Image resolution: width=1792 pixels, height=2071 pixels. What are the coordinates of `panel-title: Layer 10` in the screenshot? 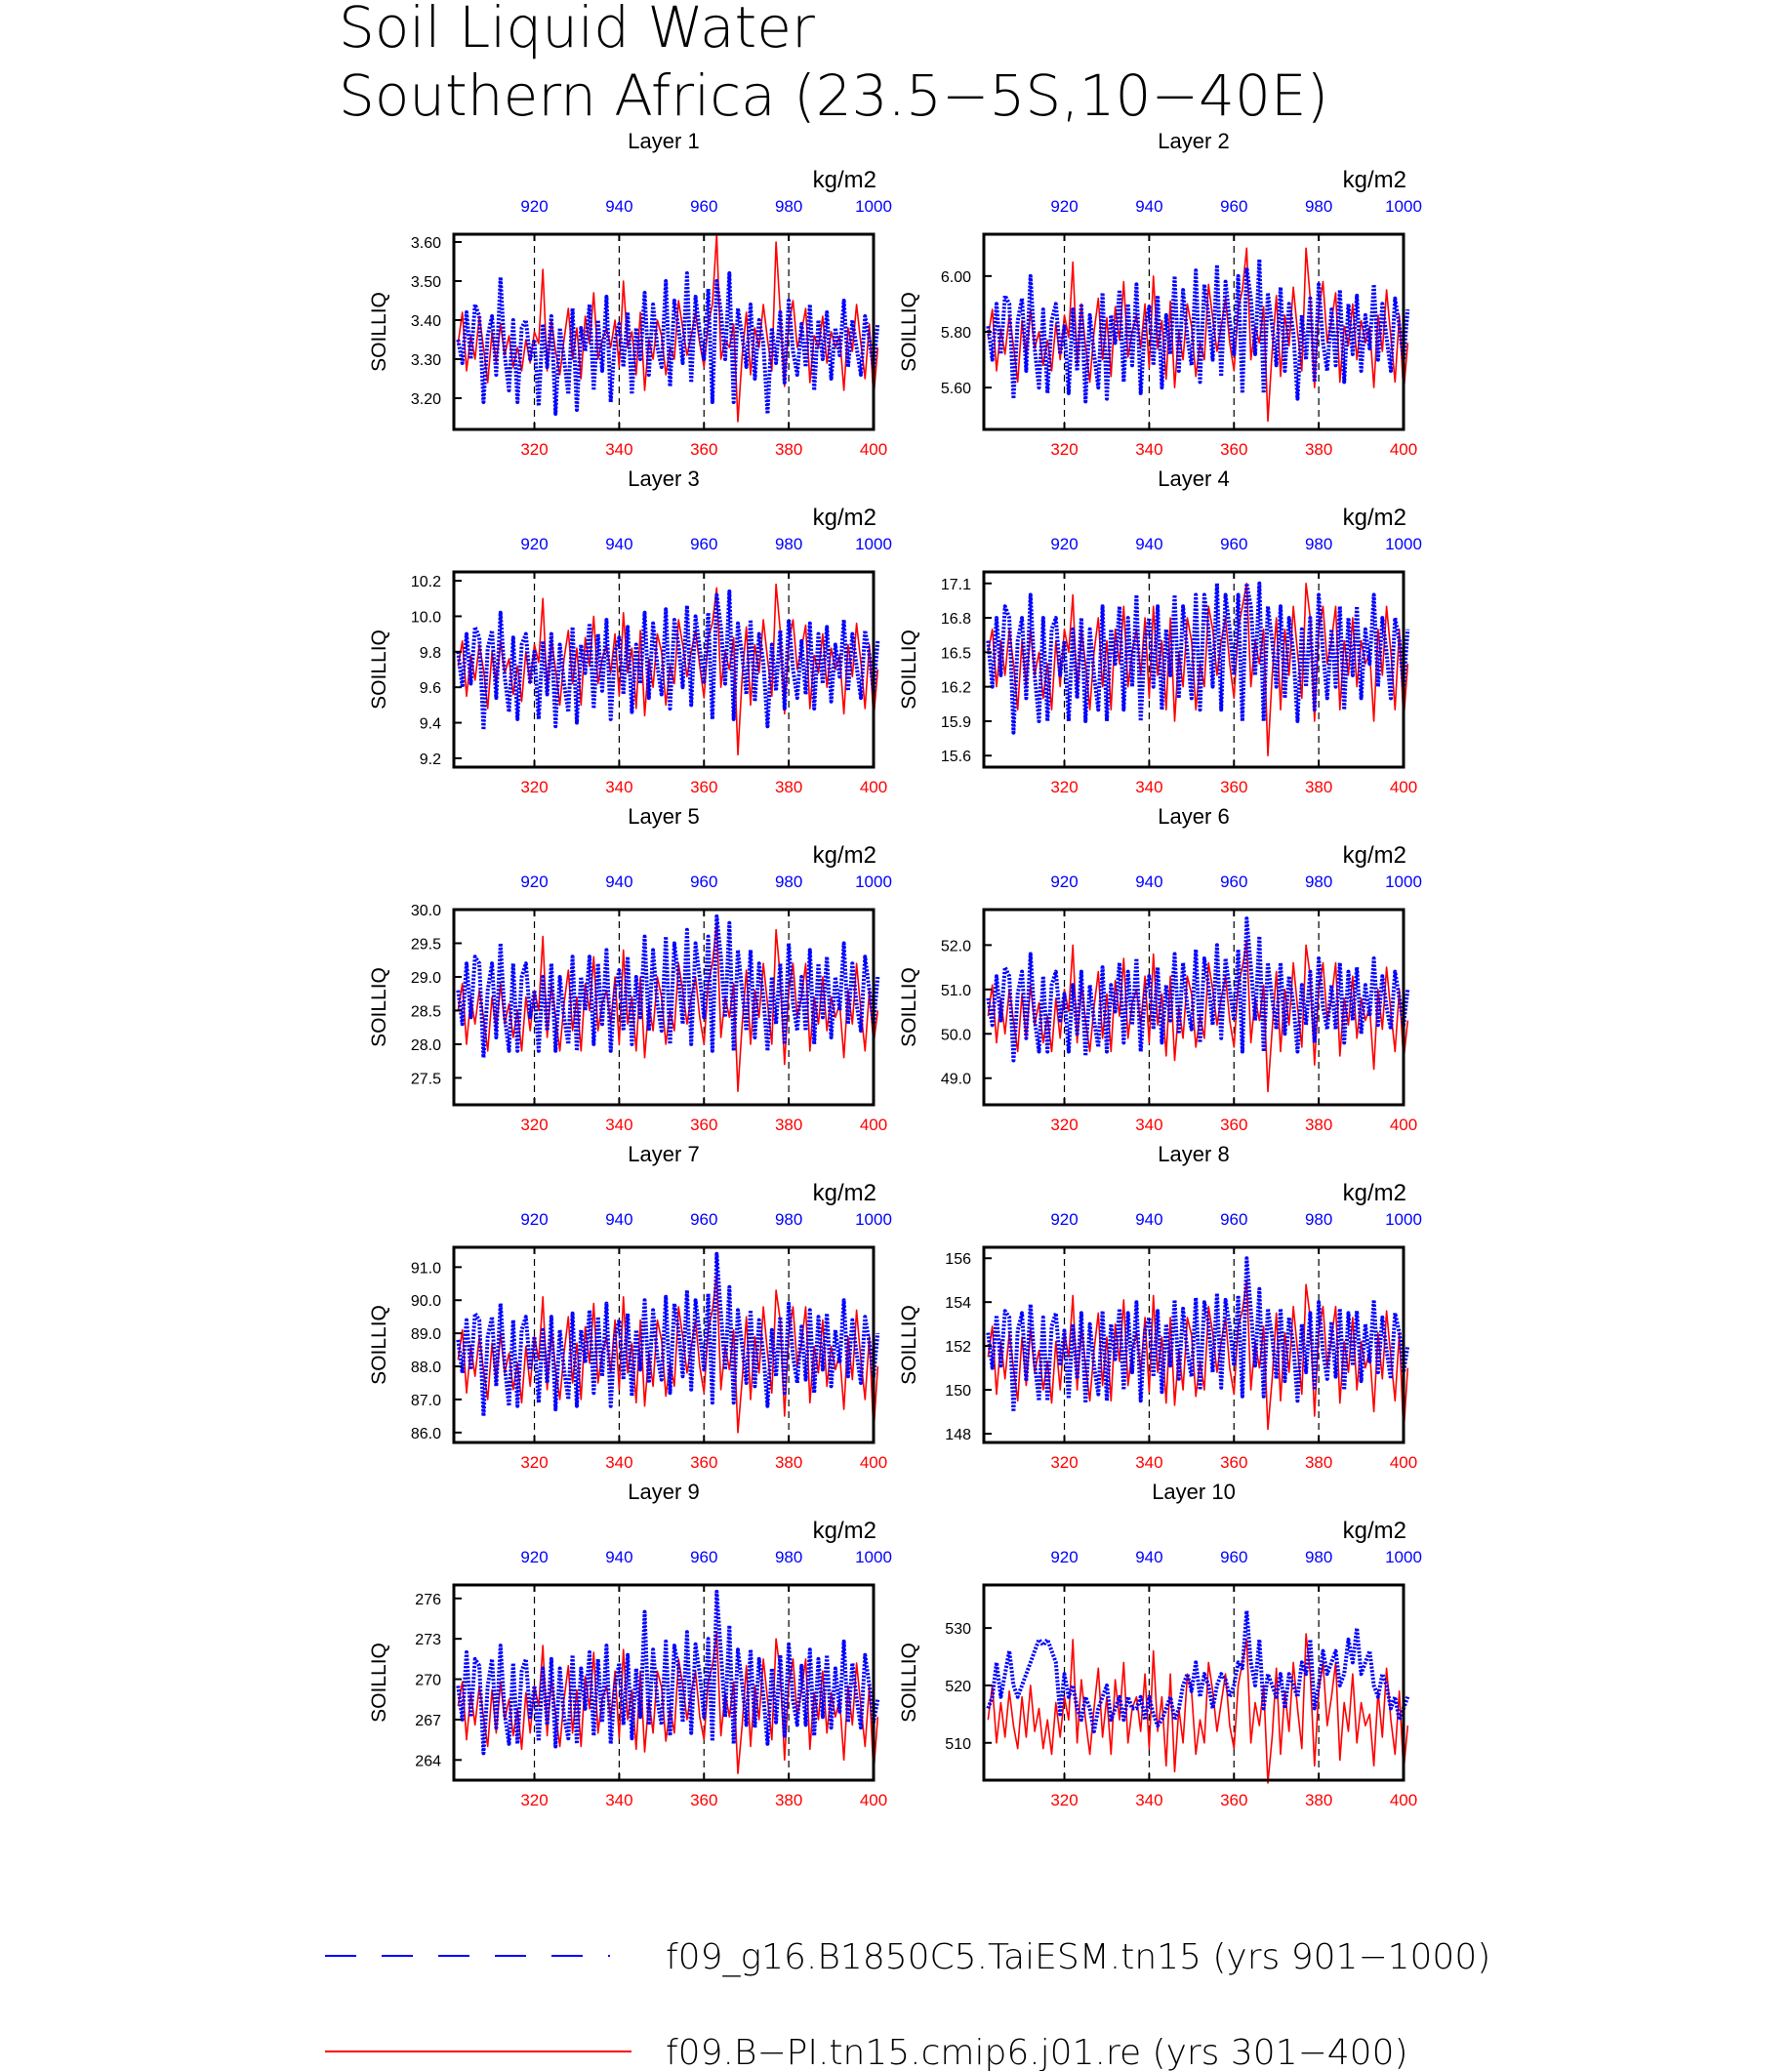 It's located at (1194, 1492).